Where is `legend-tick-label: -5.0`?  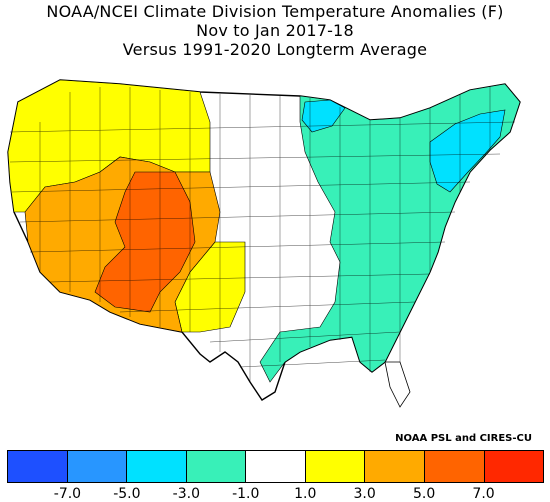
legend-tick-label: -5.0 is located at coordinates (127, 494).